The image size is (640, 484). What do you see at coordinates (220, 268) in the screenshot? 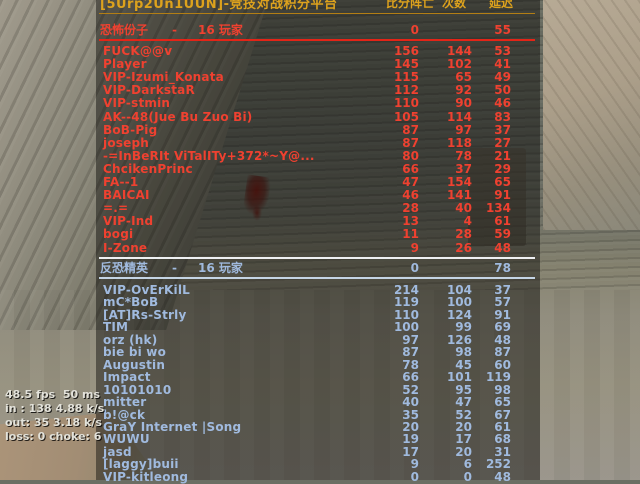
I see `team-player-count: 16 玩家` at bounding box center [220, 268].